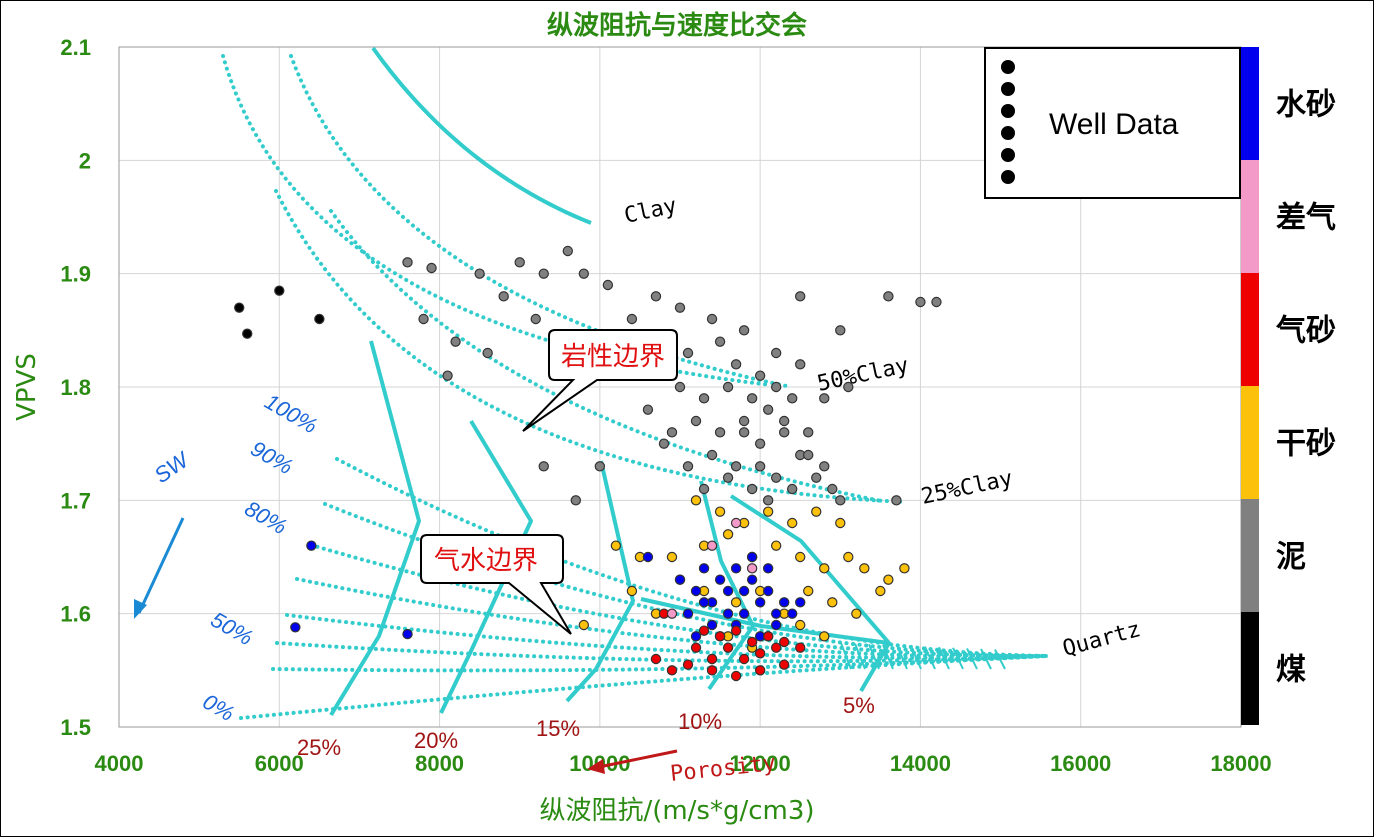 This screenshot has height=837, width=1374. I want to click on clay-trend-line, so click(481, 135).